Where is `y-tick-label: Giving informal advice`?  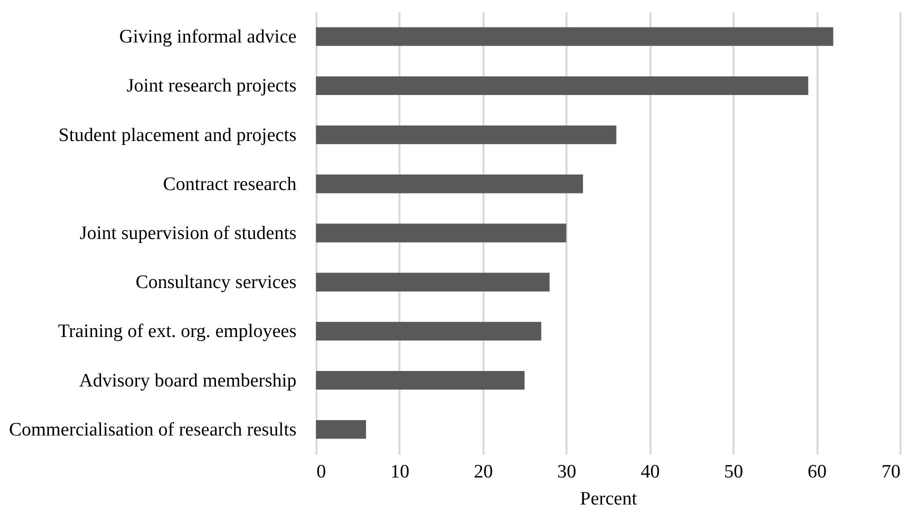
y-tick-label: Giving informal advice is located at coordinates (207, 37).